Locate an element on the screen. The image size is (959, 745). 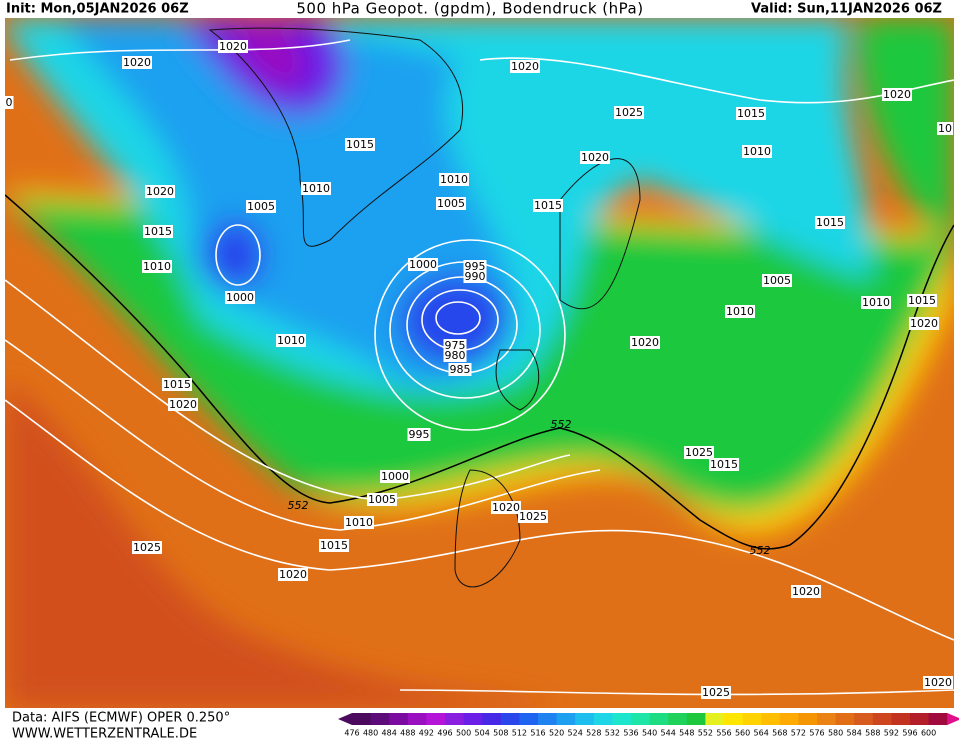
colorbar-label: 524 is located at coordinates (575, 733).